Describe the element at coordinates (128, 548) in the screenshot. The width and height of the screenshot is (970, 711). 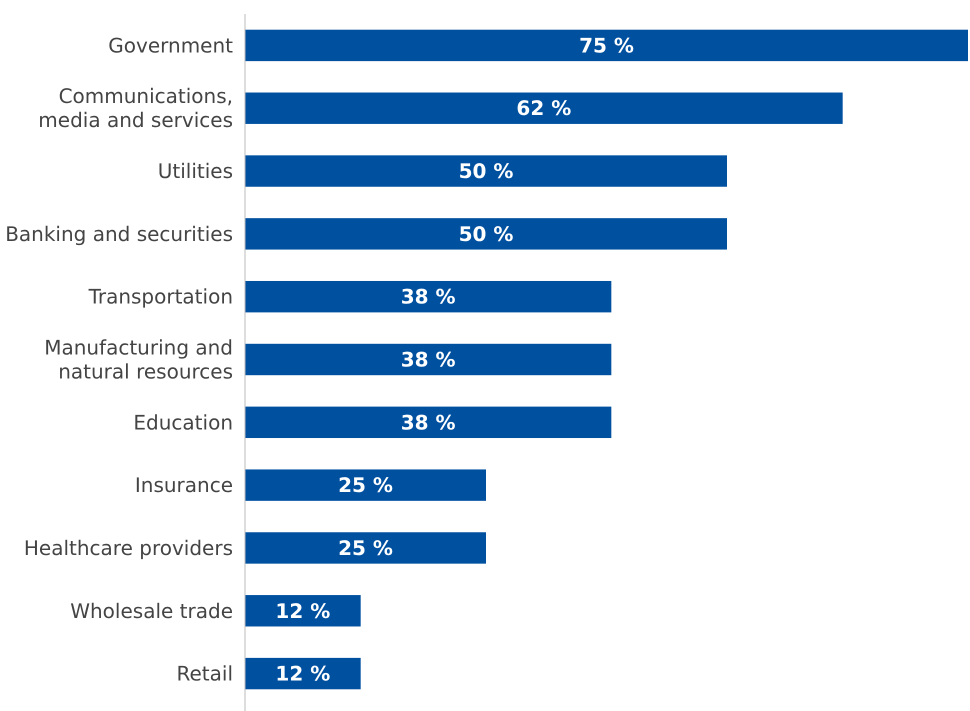
I see `y-tick-label: Healthcare providers` at that location.